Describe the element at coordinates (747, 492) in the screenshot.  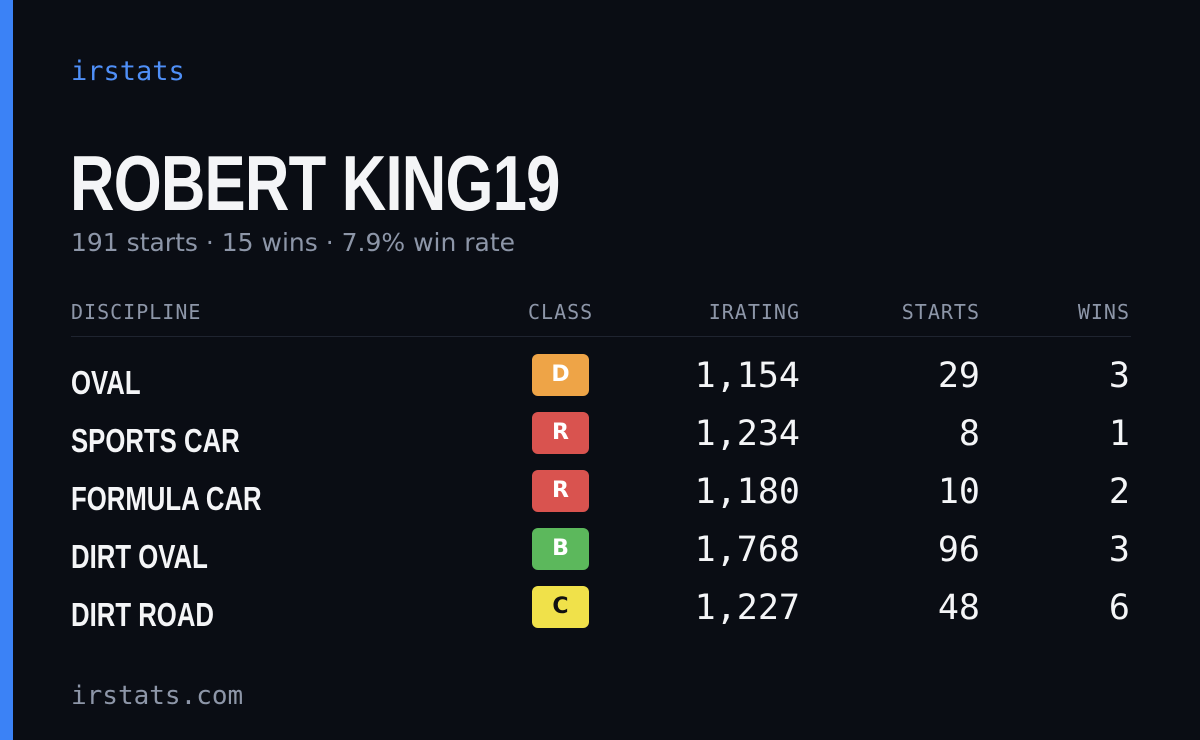
I see `row-irating: 1,180` at that location.